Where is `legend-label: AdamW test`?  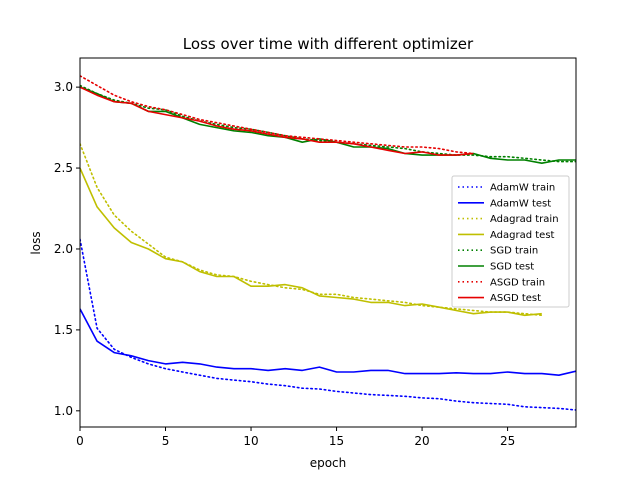
legend-label: AdamW test is located at coordinates (520, 203).